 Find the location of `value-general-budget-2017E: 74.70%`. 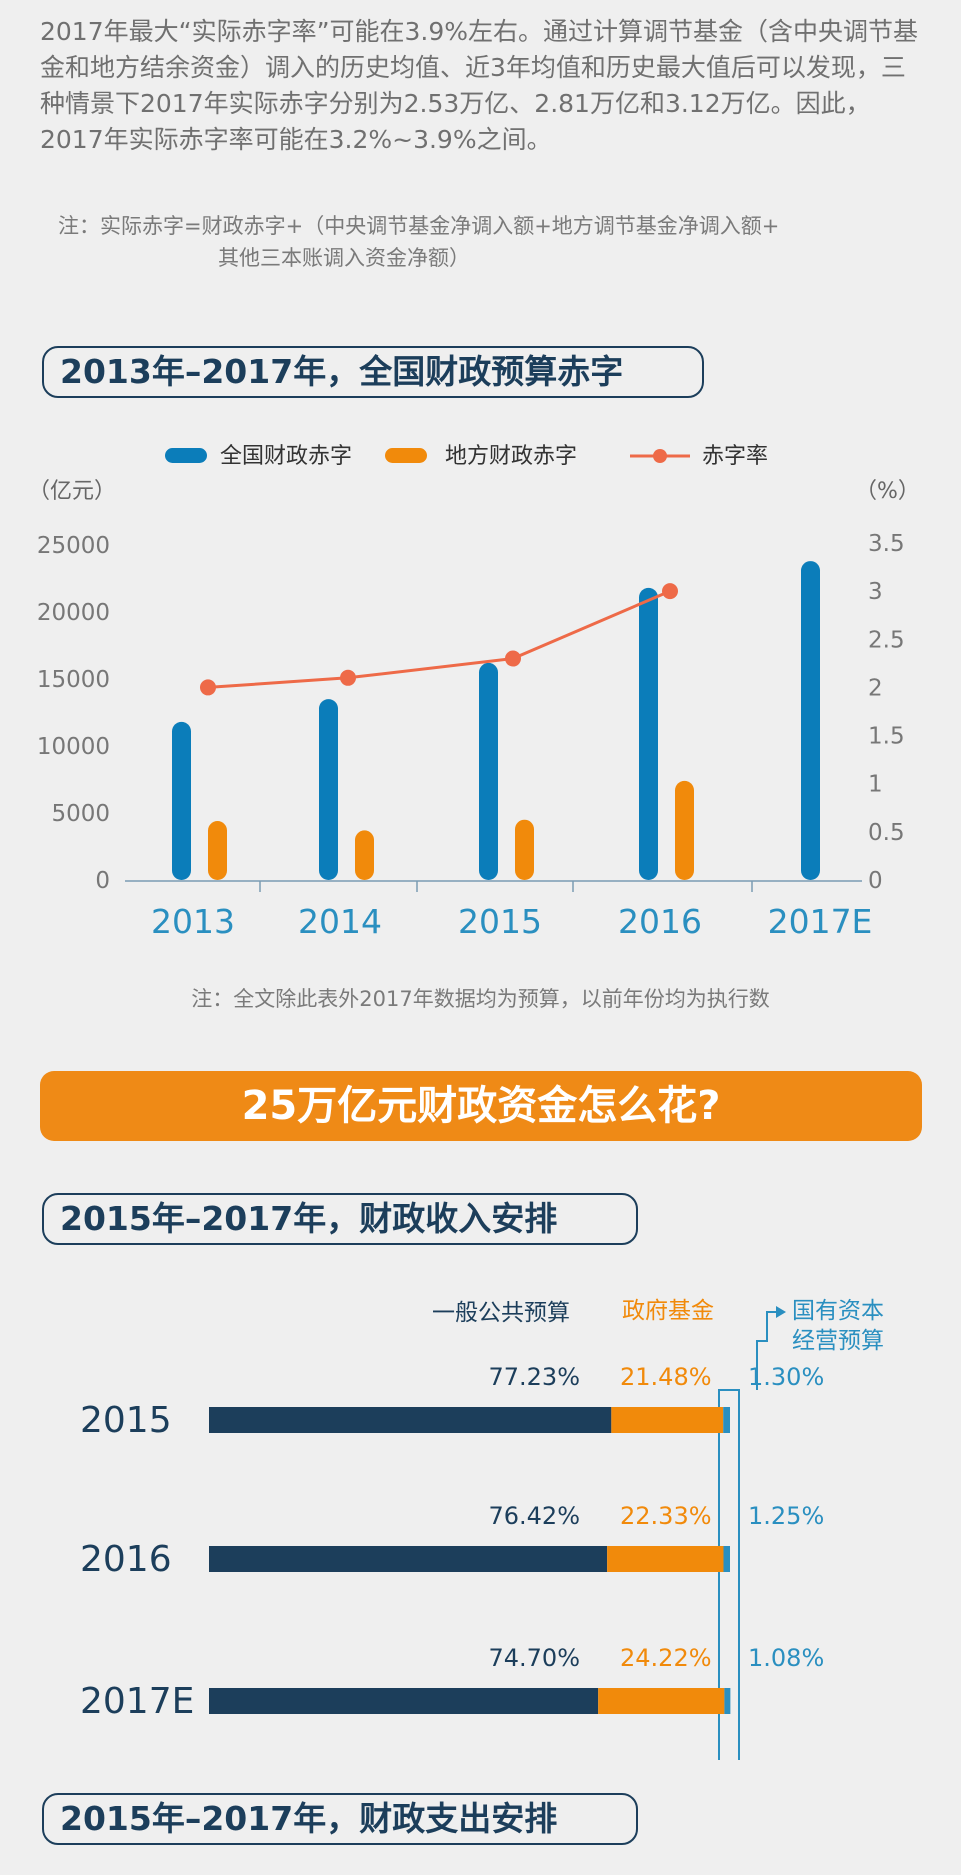

value-general-budget-2017E: 74.70% is located at coordinates (534, 1658).